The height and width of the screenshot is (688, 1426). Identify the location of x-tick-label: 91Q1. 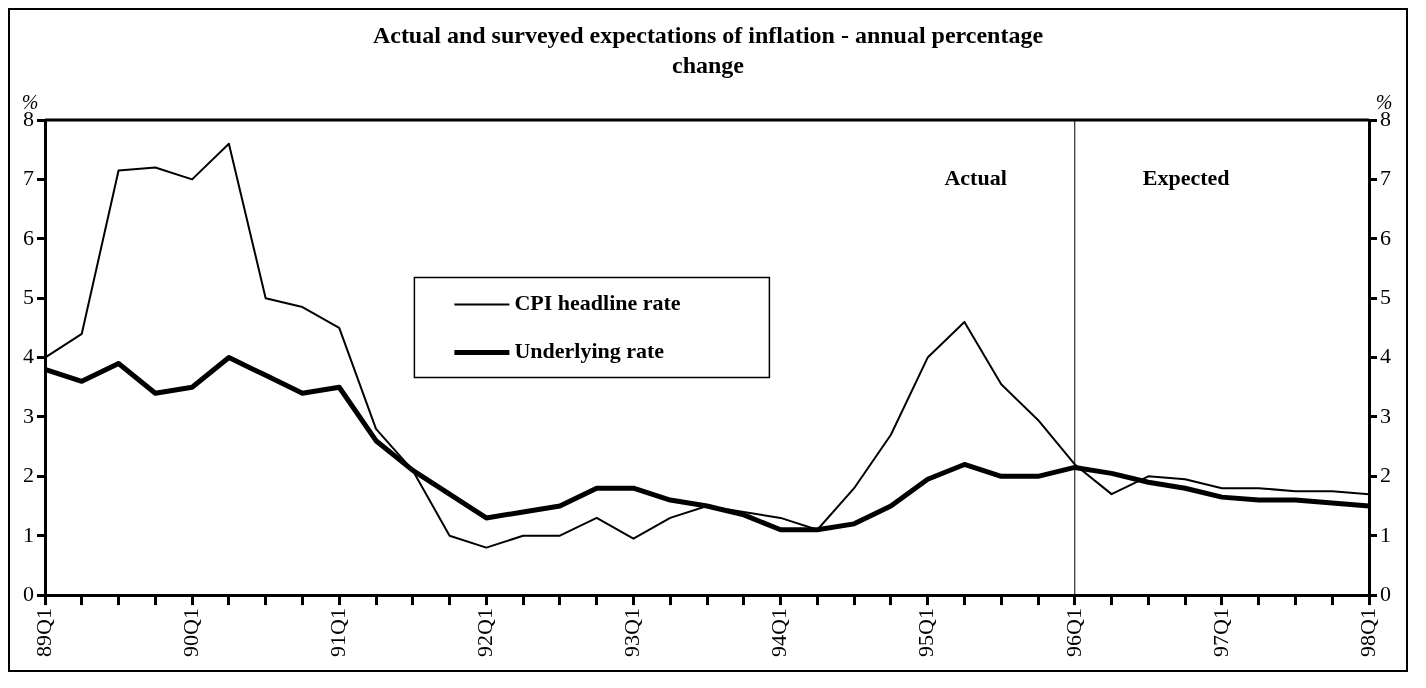
(337, 632).